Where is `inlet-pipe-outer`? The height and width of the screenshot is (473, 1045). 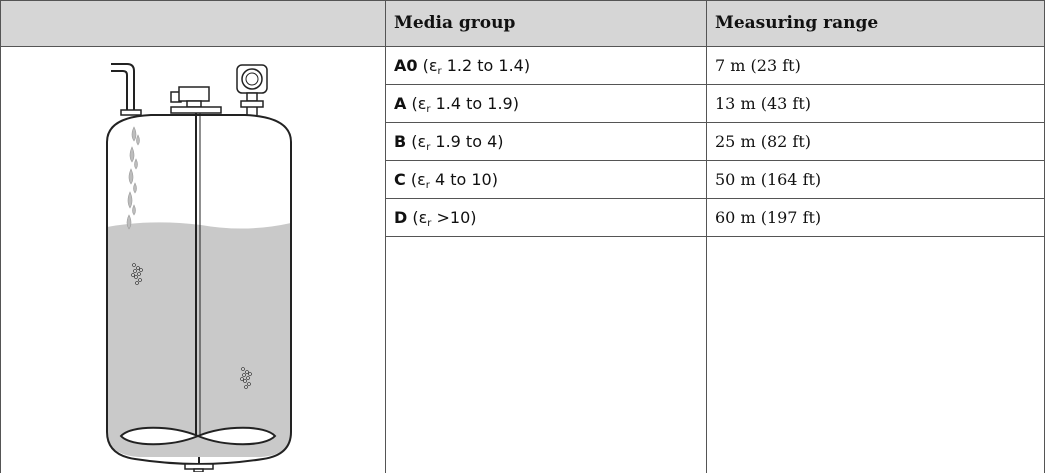
inlet-pipe-outer is located at coordinates (123, 87).